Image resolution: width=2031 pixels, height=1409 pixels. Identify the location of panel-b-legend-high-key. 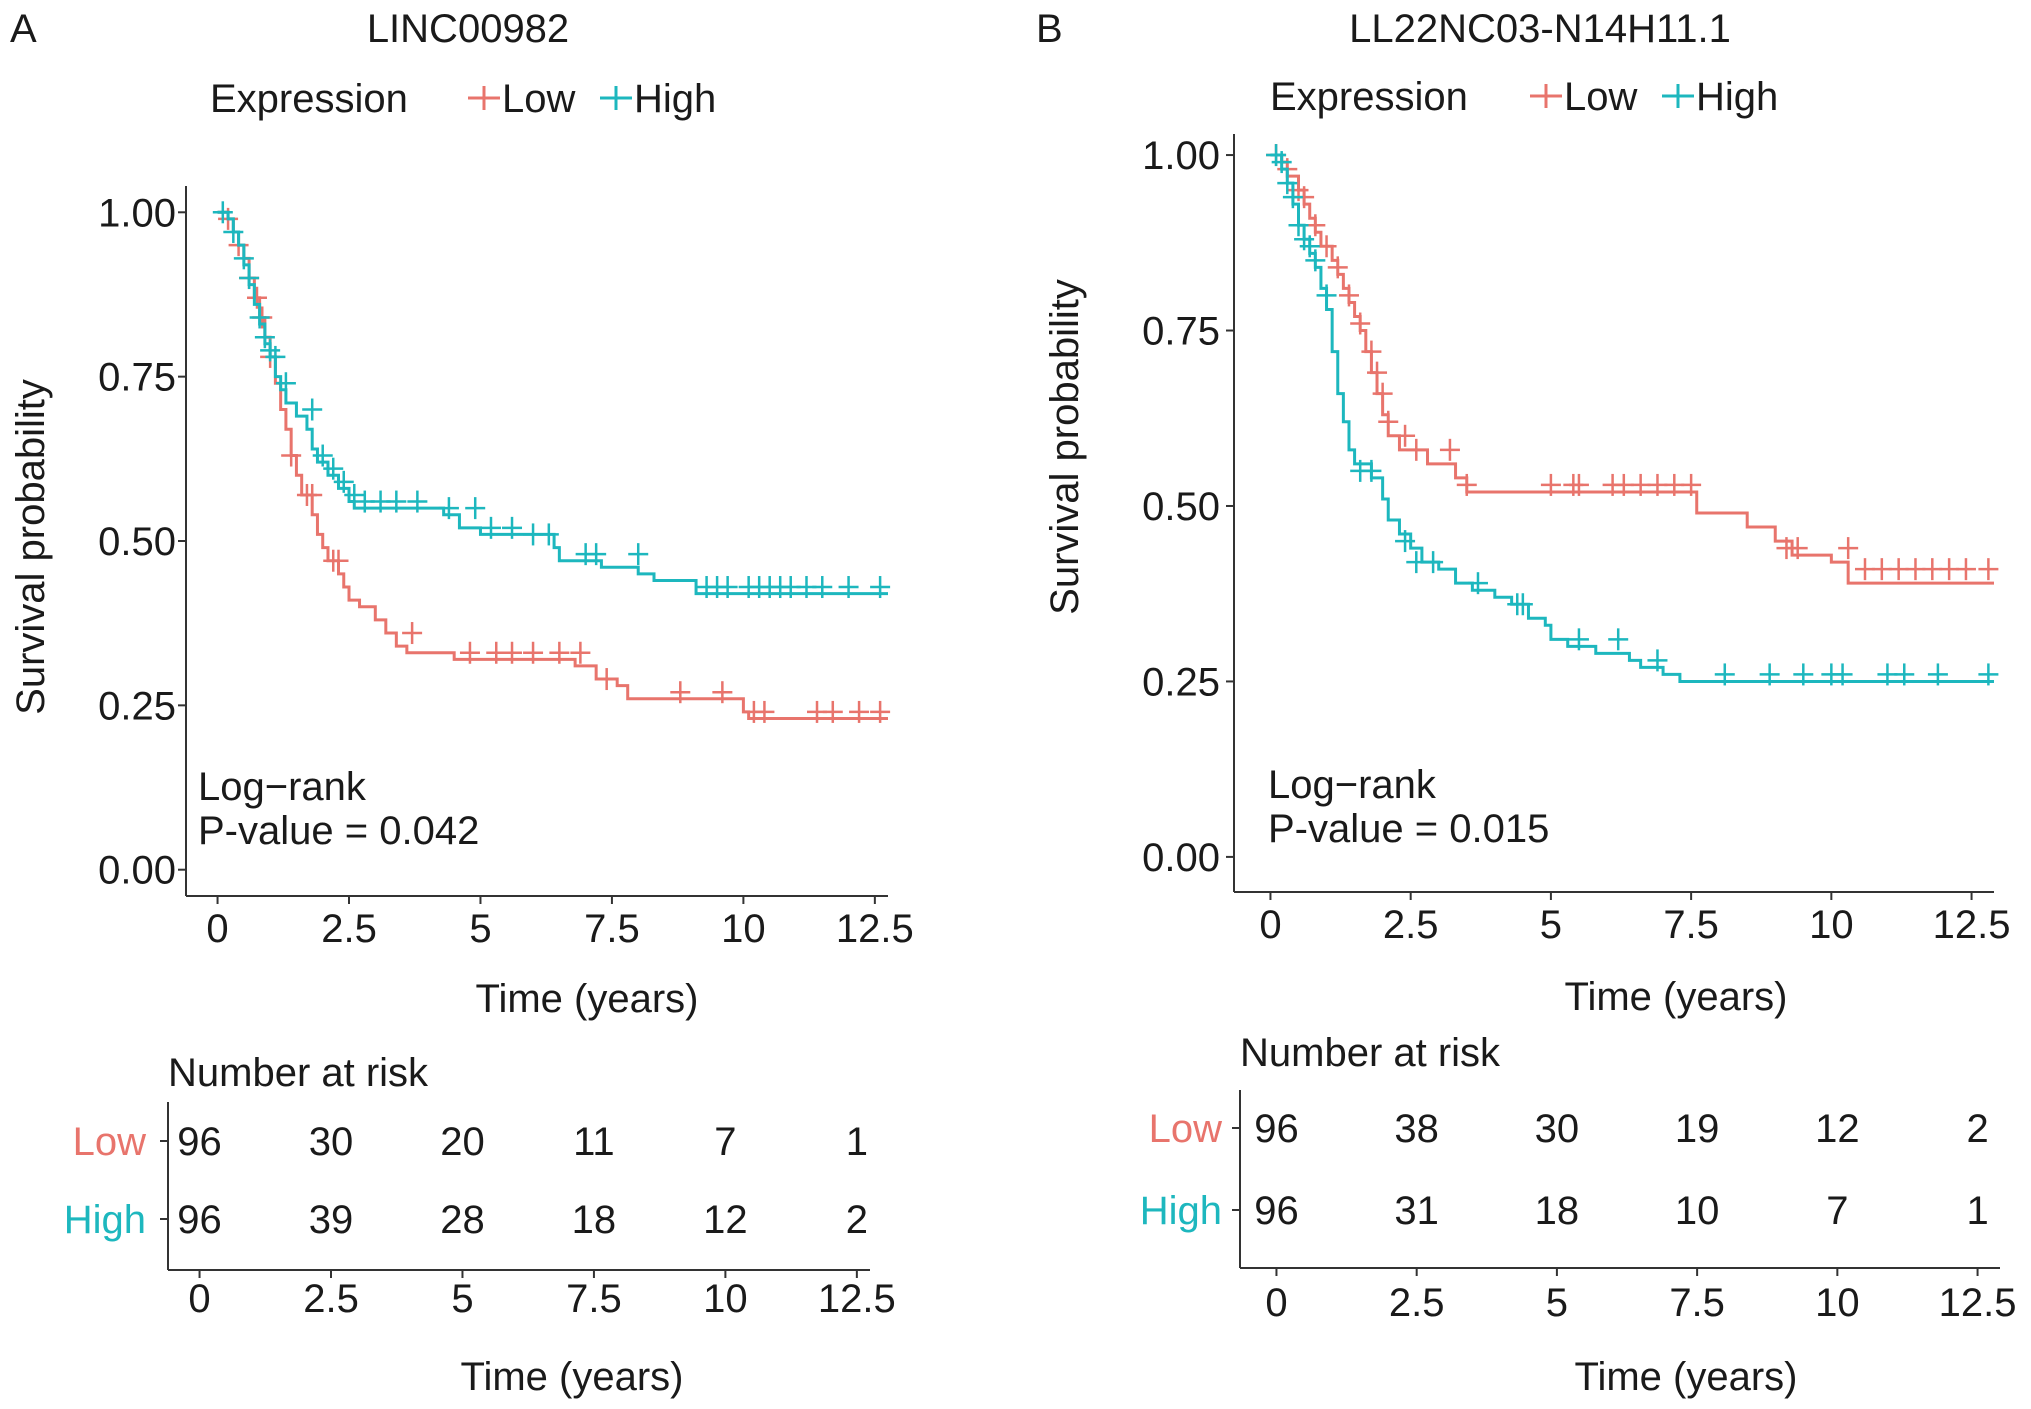
(1678, 96).